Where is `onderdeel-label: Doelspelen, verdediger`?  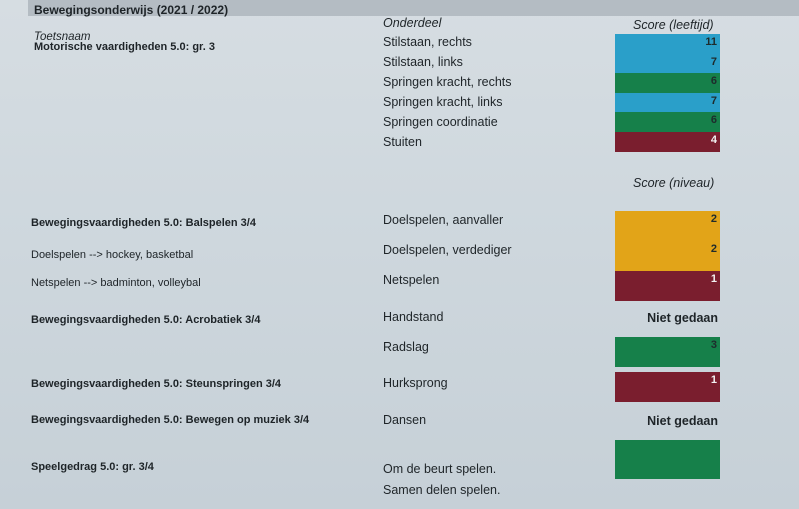
onderdeel-label: Doelspelen, verdediger is located at coordinates (447, 250).